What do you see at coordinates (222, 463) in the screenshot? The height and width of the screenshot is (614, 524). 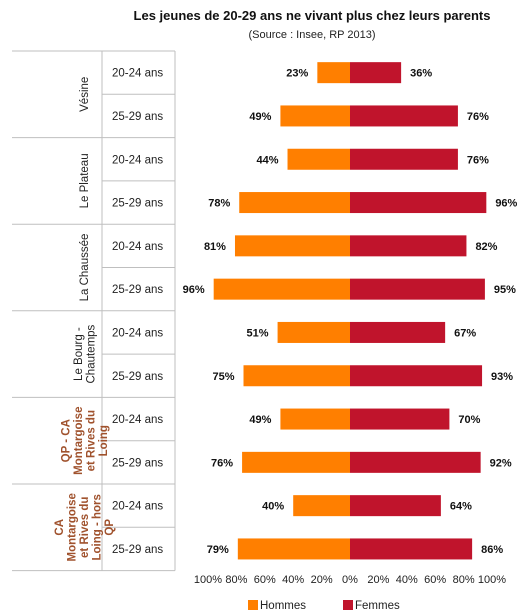 I see `value-label-hommes: 76%` at bounding box center [222, 463].